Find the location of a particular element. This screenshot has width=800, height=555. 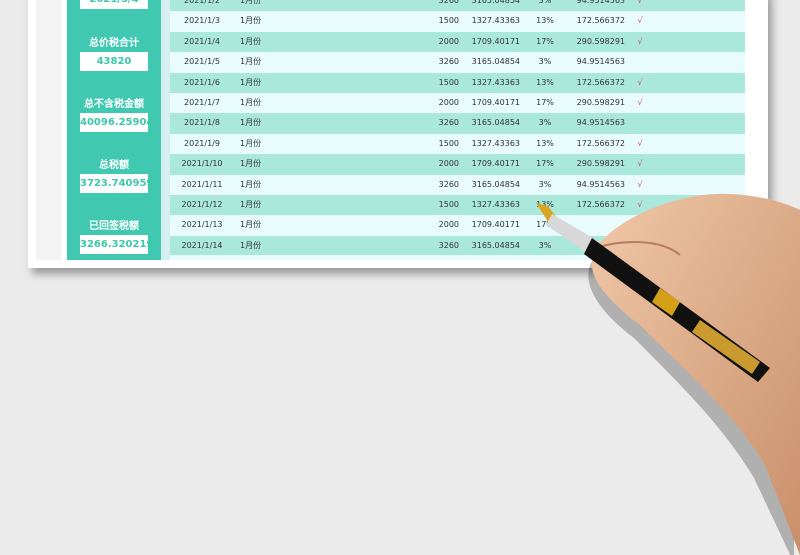

cell-date: 2021/1/4 is located at coordinates (202, 41).